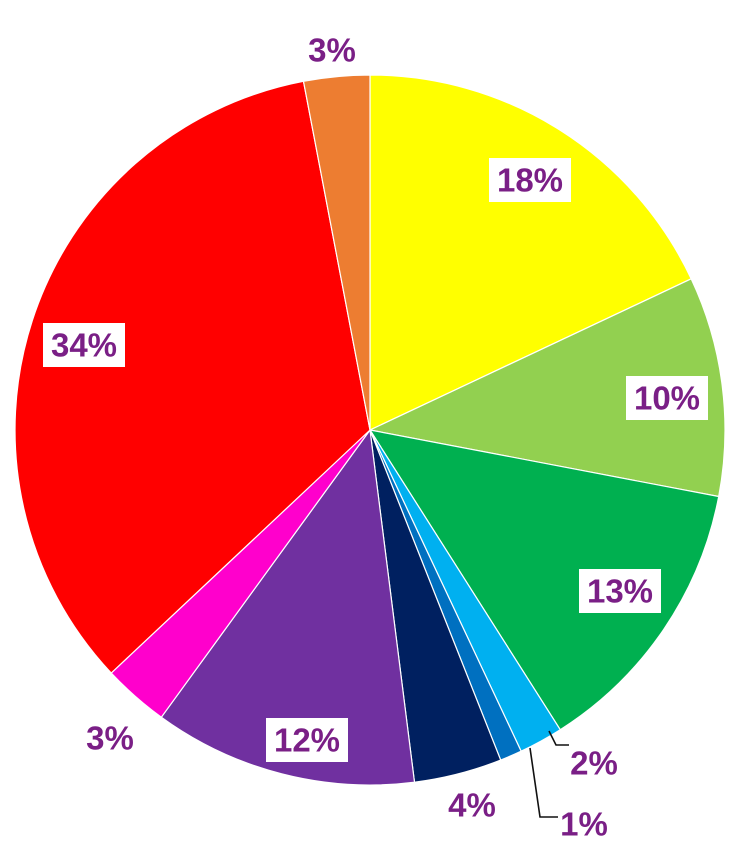  I want to click on slice-label-7: 12%, so click(307, 740).